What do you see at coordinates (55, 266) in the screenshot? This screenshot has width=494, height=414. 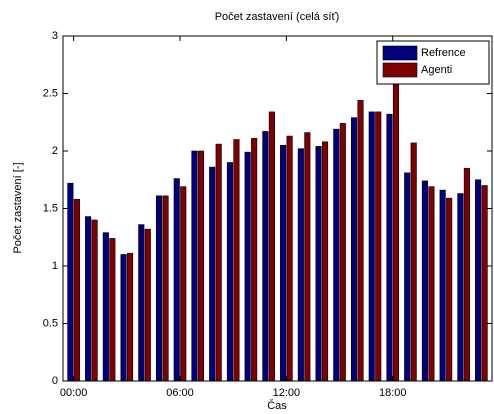 I see `y-tick-label: 1` at bounding box center [55, 266].